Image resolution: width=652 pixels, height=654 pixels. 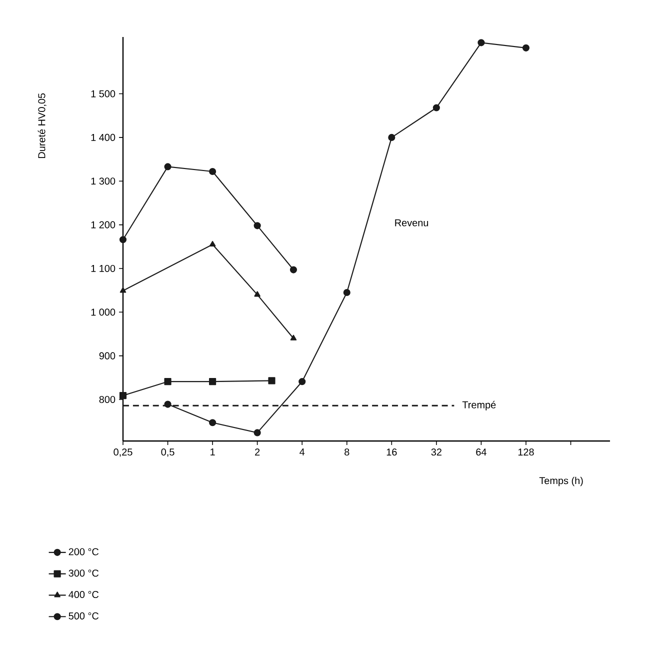 What do you see at coordinates (481, 452) in the screenshot?
I see `x-tick-label: 64` at bounding box center [481, 452].